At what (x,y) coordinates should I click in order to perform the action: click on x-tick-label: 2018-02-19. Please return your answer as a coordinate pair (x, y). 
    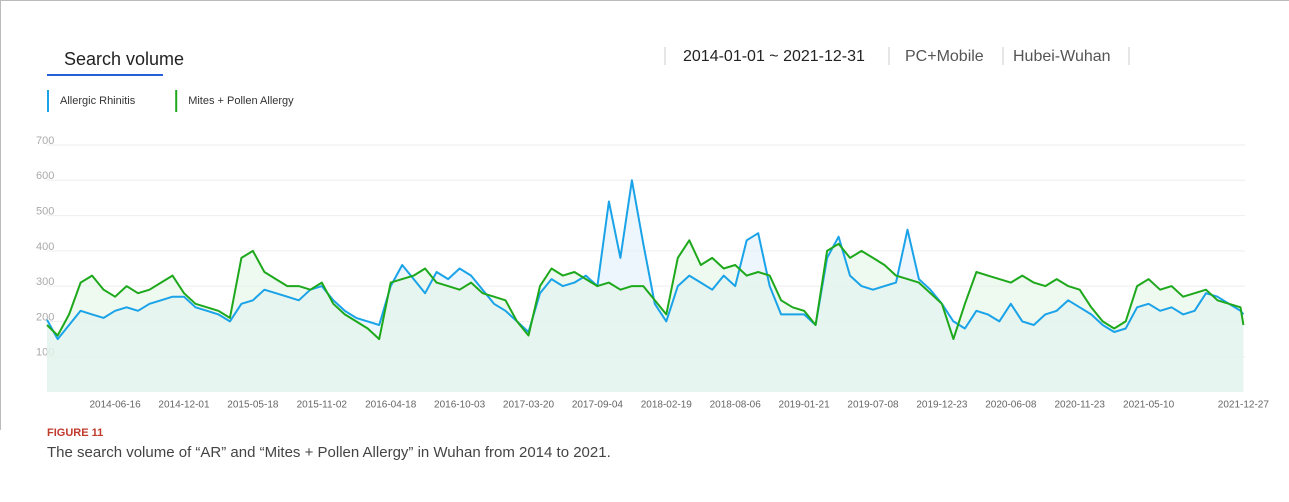
    Looking at the image, I should click on (667, 405).